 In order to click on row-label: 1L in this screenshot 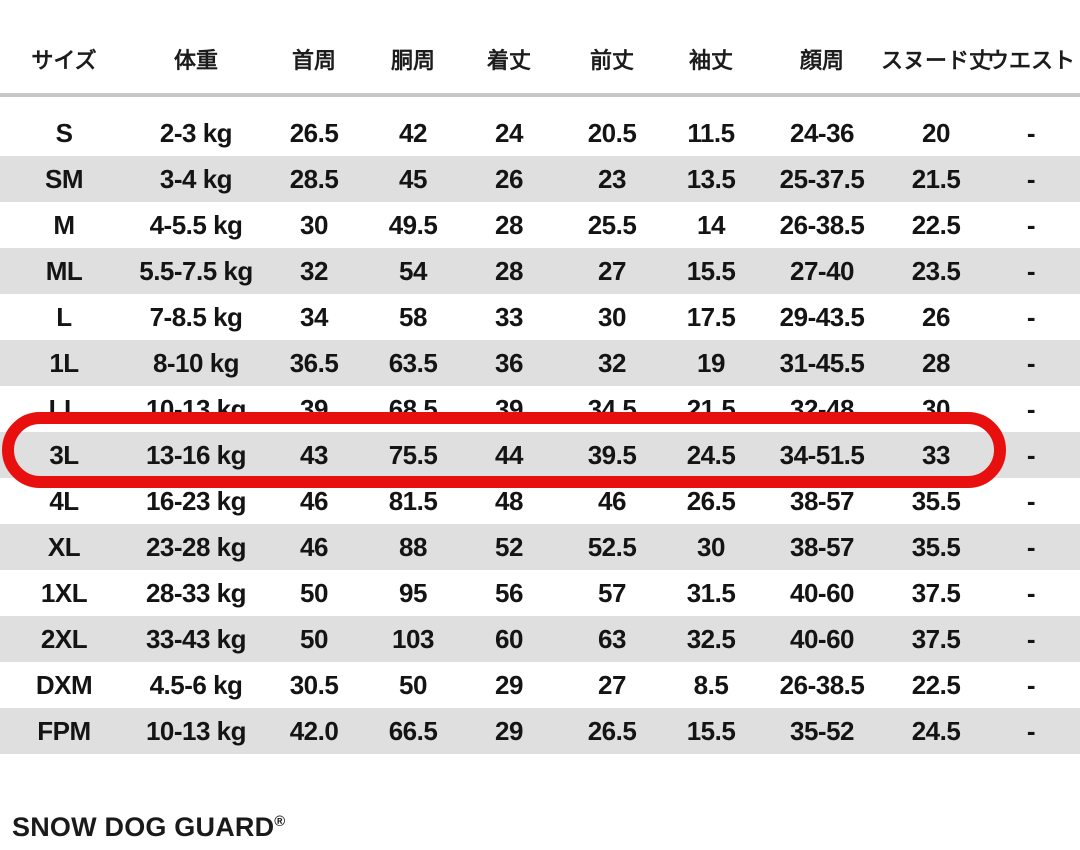, I will do `click(64, 362)`.